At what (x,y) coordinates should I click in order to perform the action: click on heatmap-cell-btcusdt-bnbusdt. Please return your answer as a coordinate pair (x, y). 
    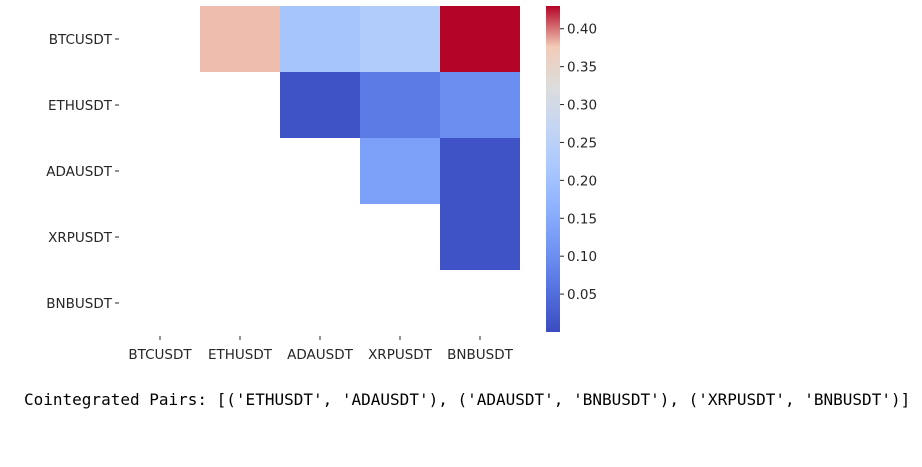
    Looking at the image, I should click on (480, 39).